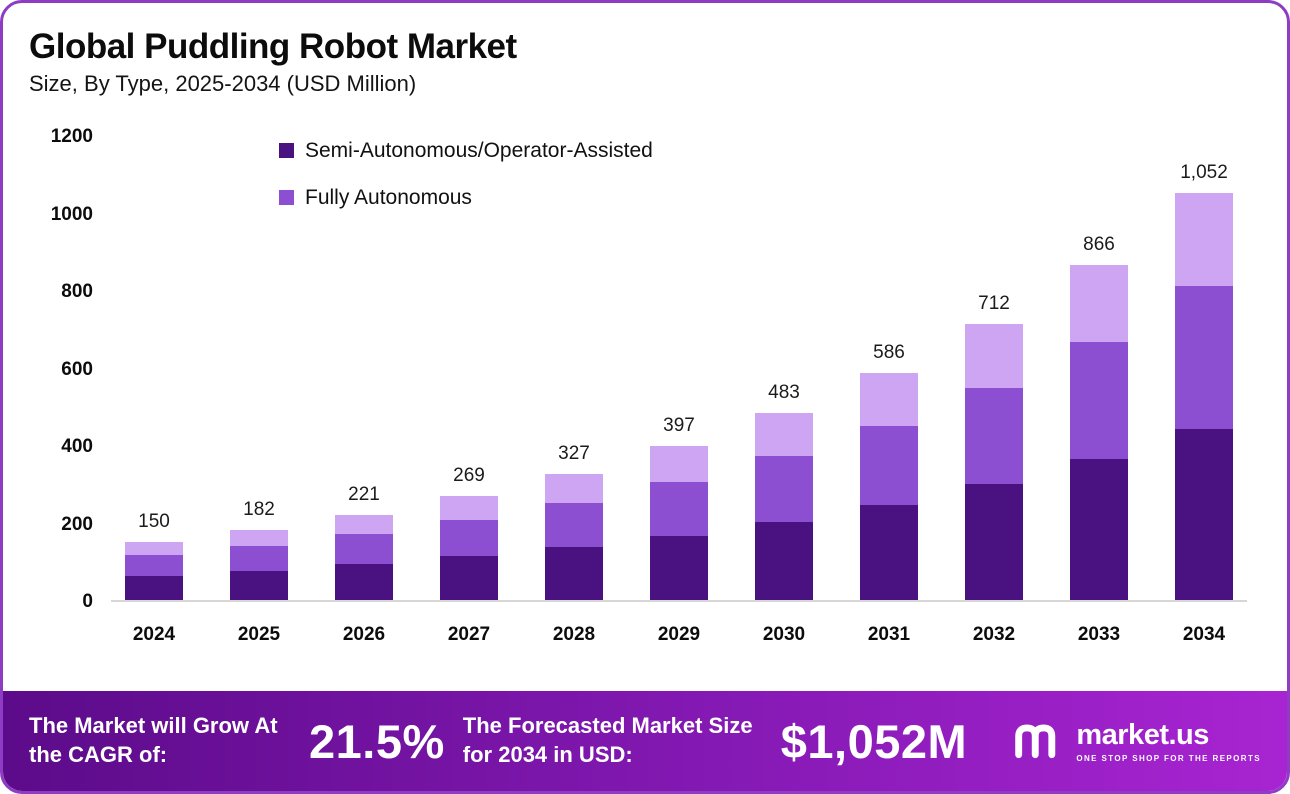 The width and height of the screenshot is (1290, 794). I want to click on legend-label: Semi-Autonomous/Operator-Assisted, so click(479, 151).